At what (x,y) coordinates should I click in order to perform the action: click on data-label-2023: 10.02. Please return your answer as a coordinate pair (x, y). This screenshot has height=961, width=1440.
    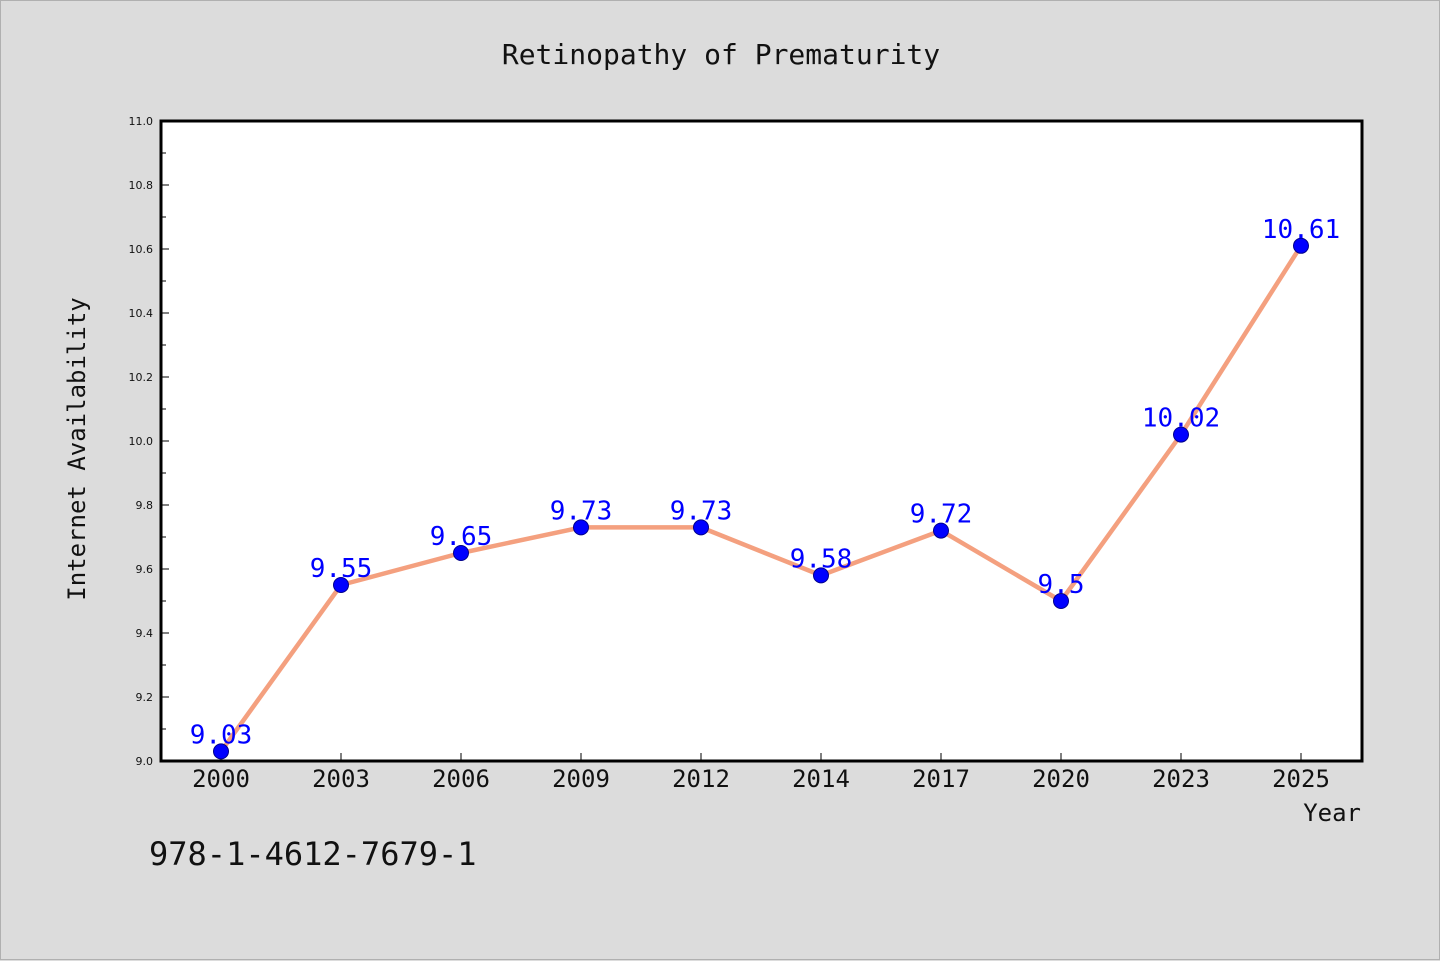
    Looking at the image, I should click on (1181, 419).